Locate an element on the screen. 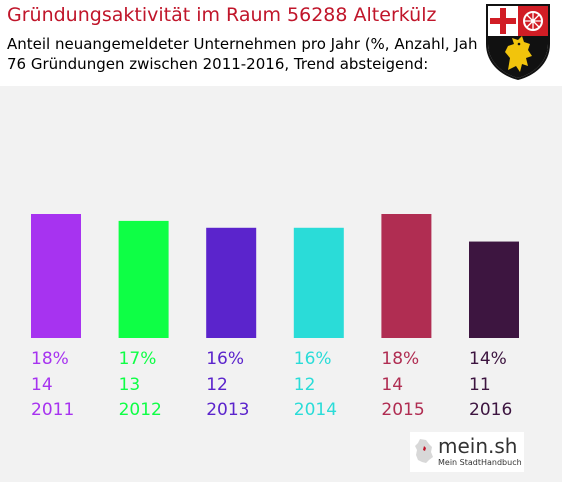  percent-label-2012: 17% is located at coordinates (138, 359).